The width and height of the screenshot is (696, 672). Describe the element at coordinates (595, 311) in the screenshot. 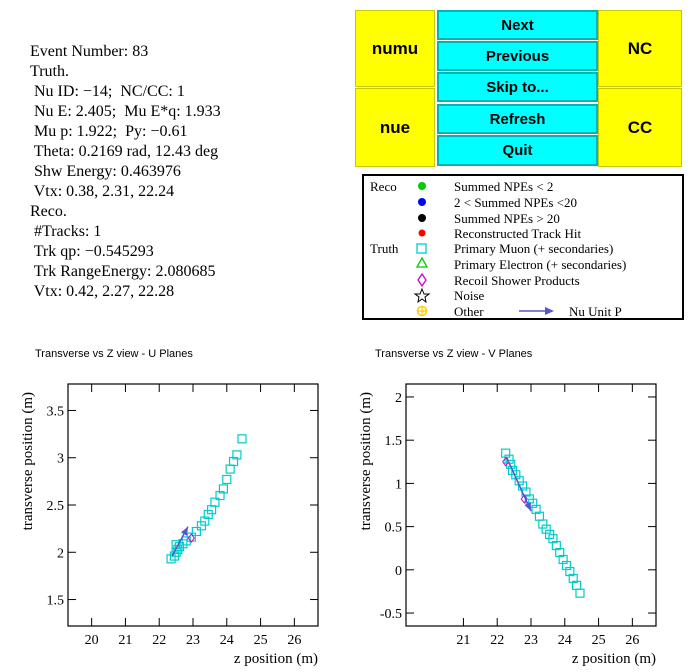

I see `legend-arrow-label: Nu Unit P` at that location.